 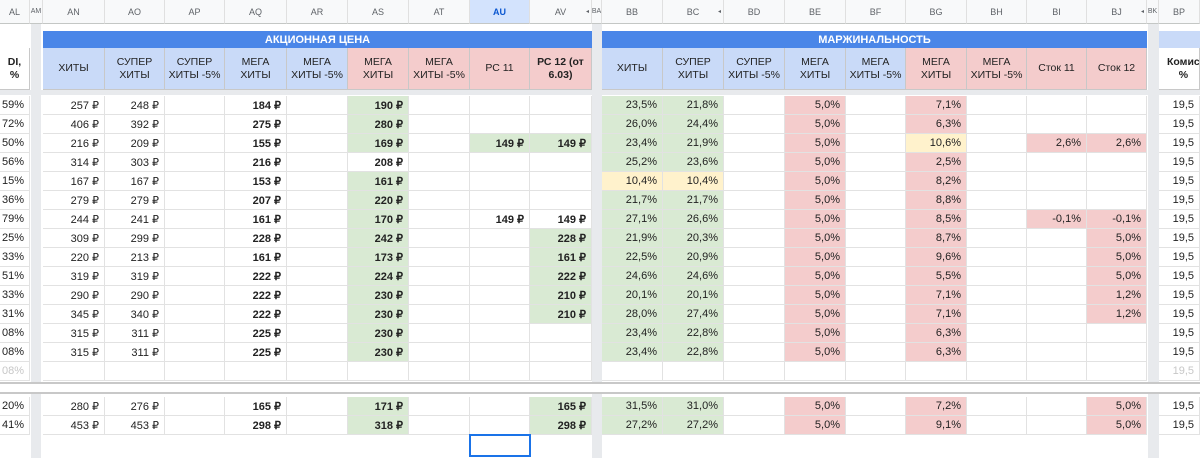 I want to click on column-header-ao: AO, so click(x=135, y=12).